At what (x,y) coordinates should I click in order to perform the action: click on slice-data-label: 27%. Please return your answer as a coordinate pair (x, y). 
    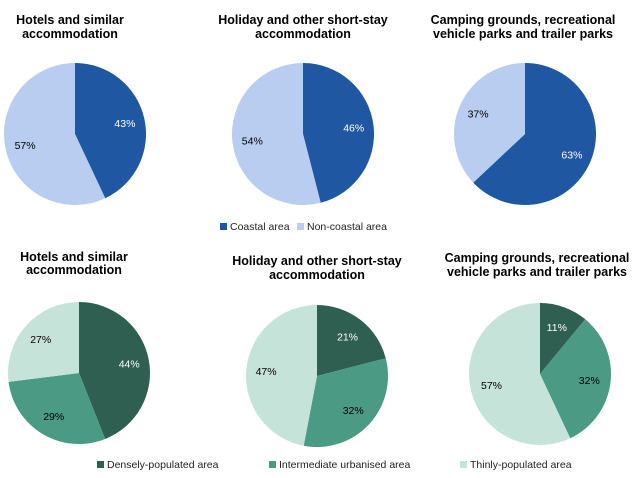
    Looking at the image, I should click on (40, 340).